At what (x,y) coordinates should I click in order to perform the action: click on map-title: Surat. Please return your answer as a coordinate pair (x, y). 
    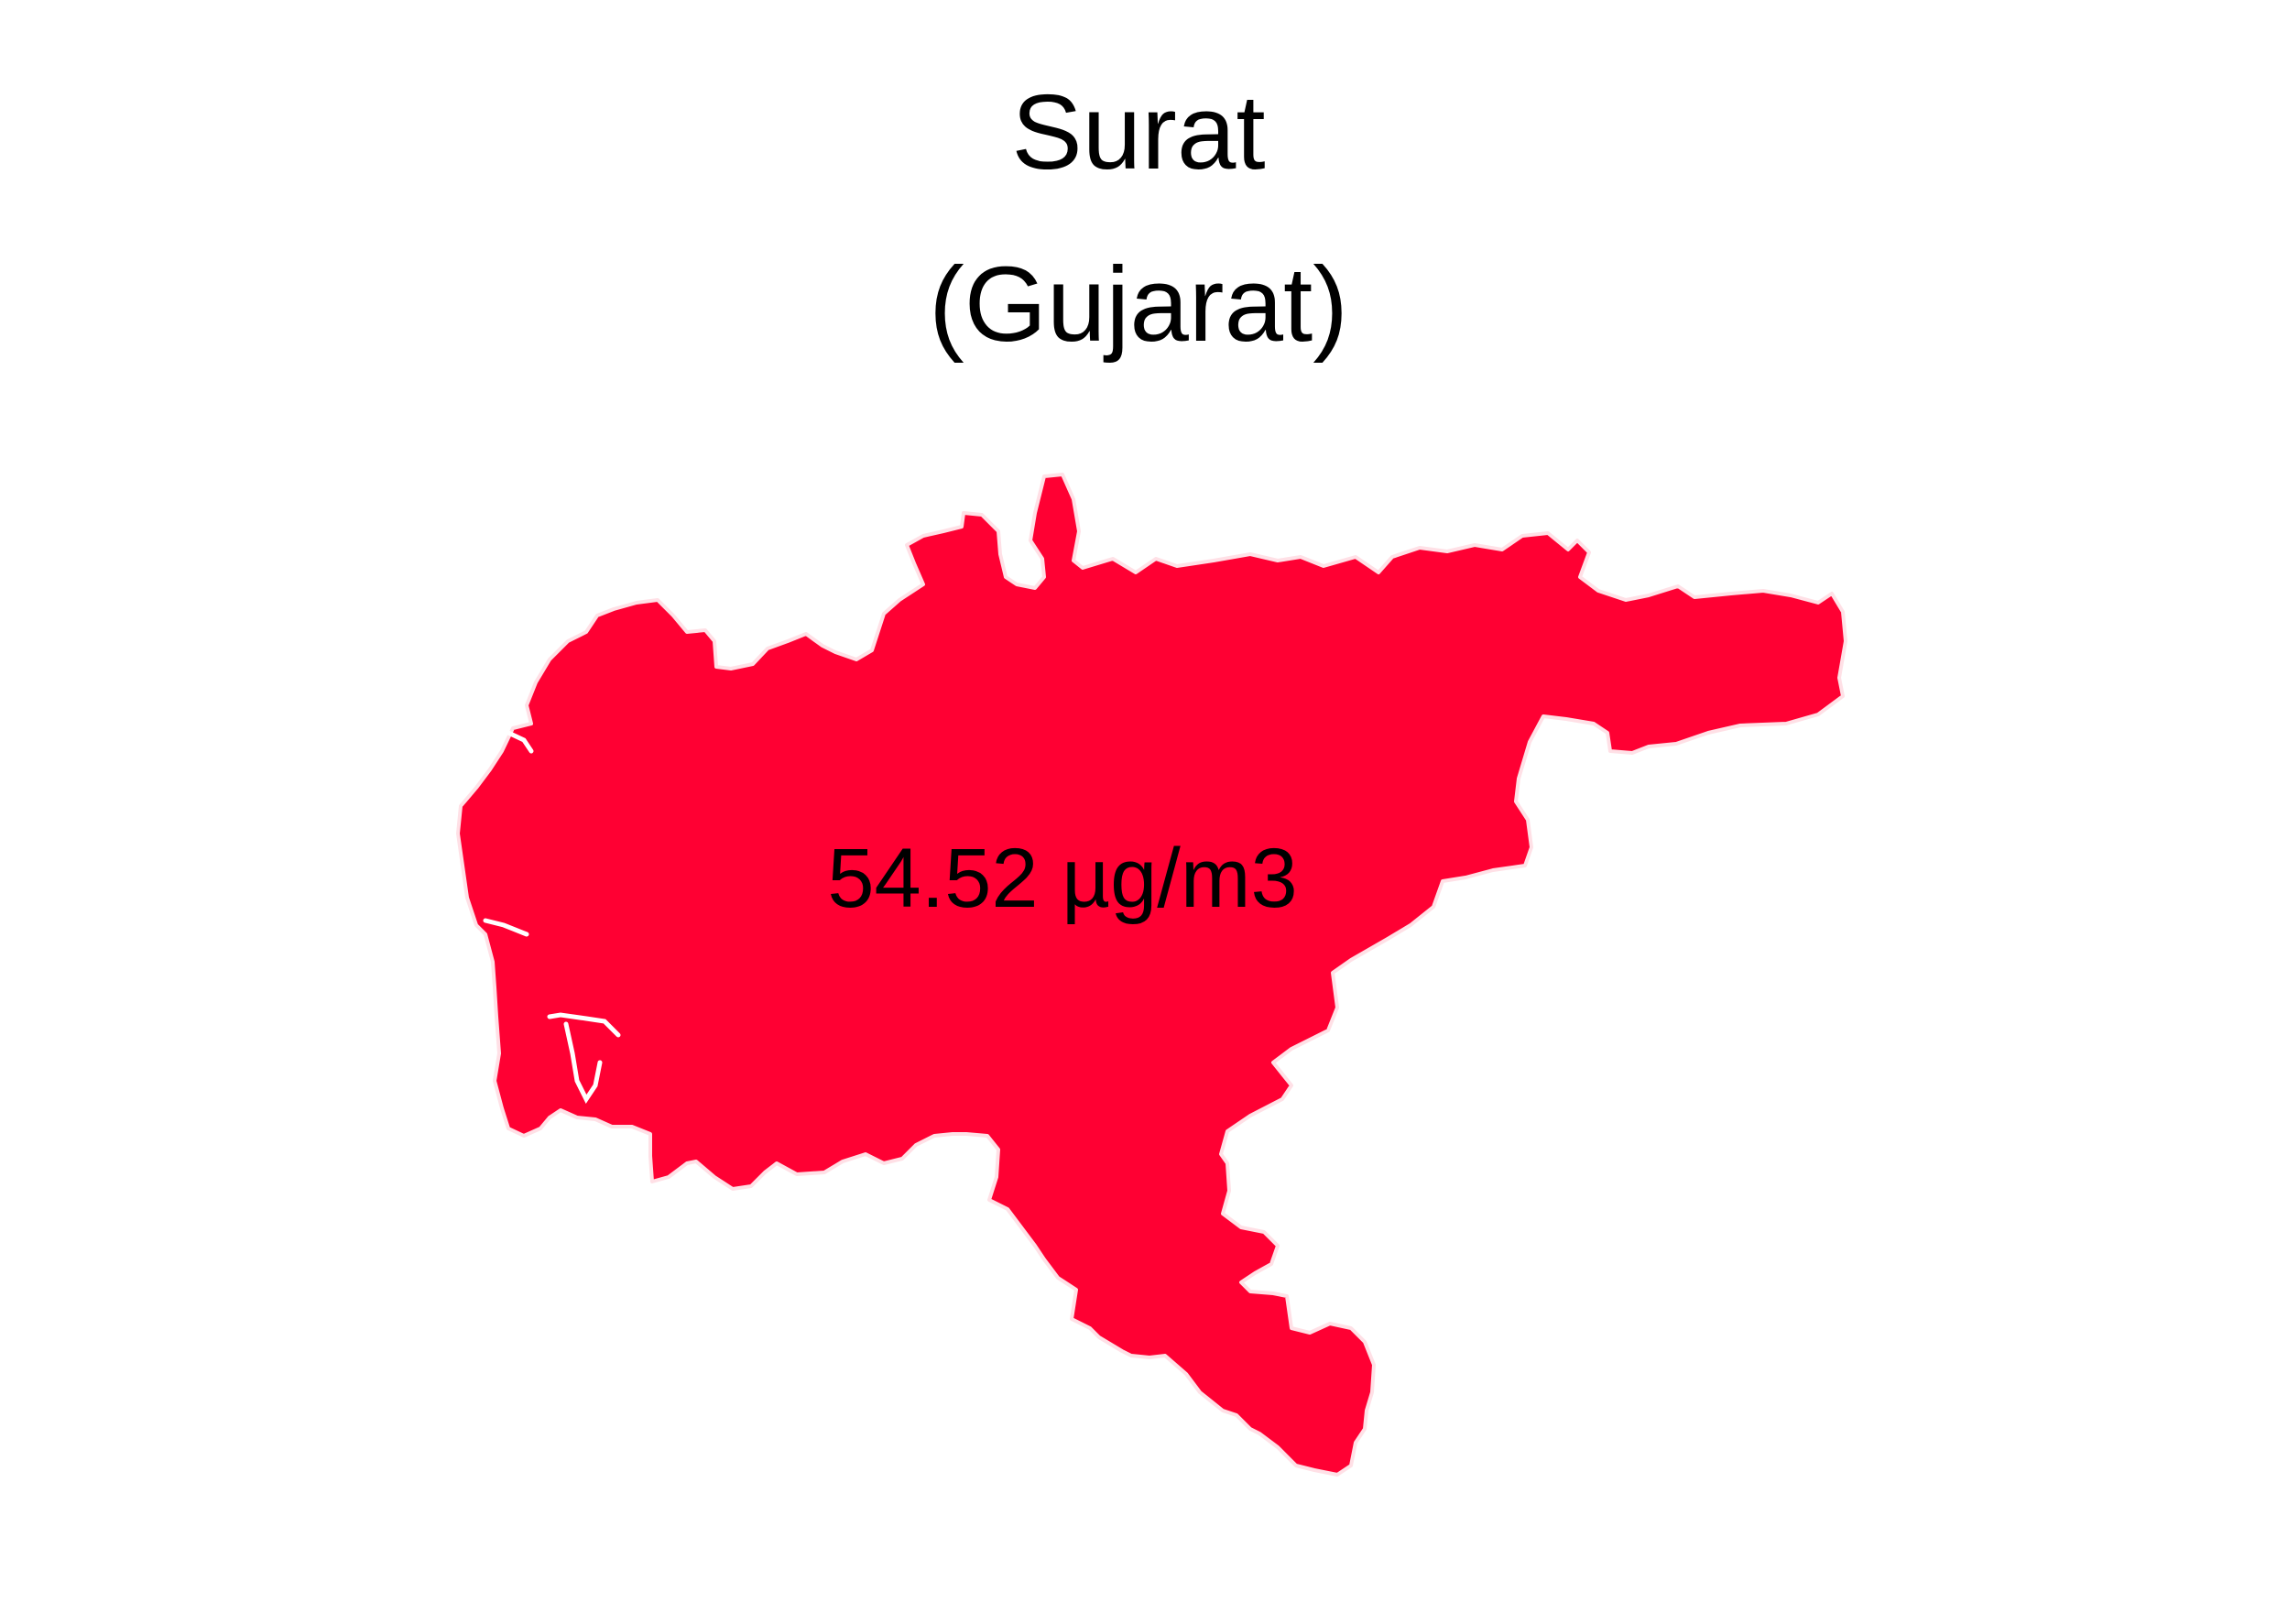
    Looking at the image, I should click on (1138, 131).